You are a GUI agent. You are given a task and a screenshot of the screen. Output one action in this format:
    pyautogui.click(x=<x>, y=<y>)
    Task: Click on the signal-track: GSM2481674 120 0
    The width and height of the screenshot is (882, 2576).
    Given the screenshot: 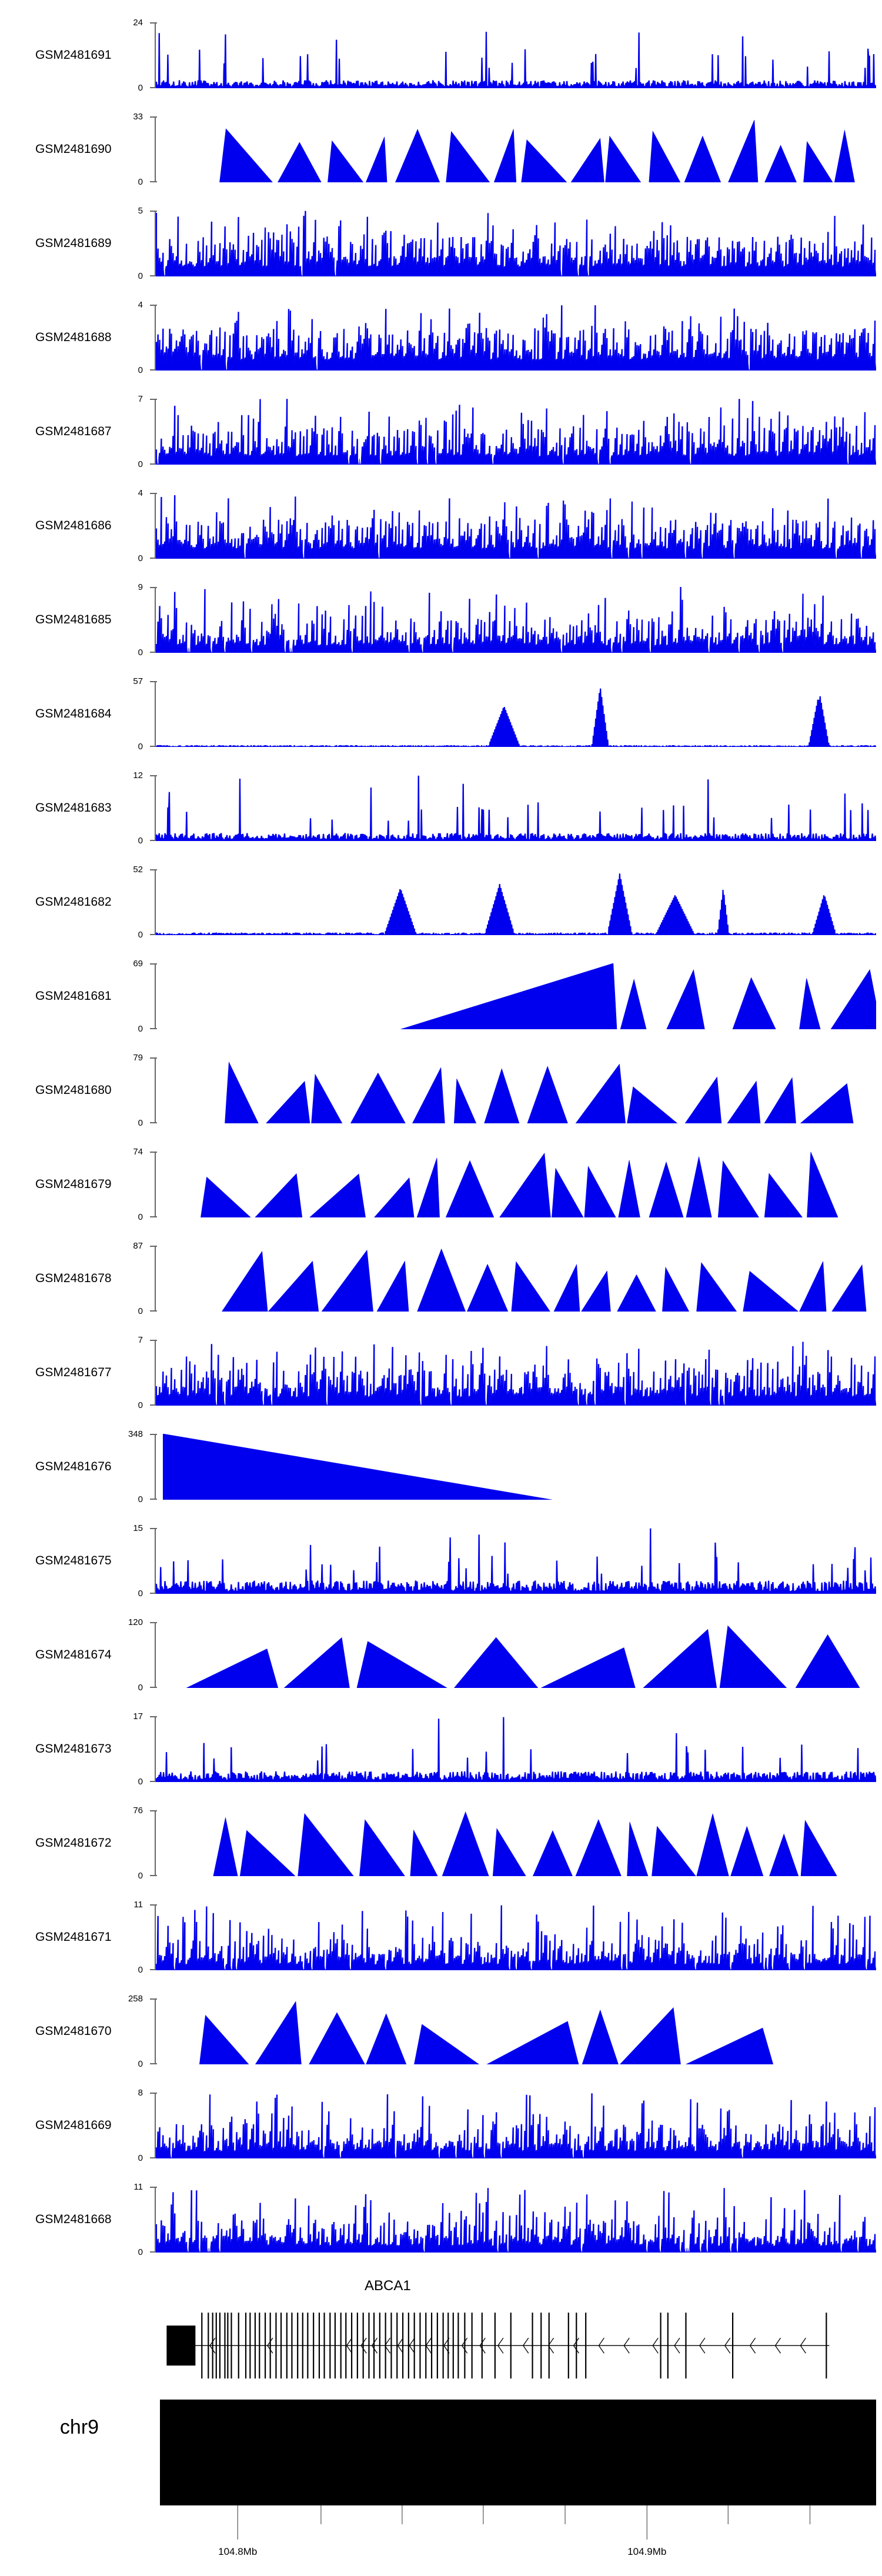 What is the action you would take?
    pyautogui.click(x=441, y=1667)
    